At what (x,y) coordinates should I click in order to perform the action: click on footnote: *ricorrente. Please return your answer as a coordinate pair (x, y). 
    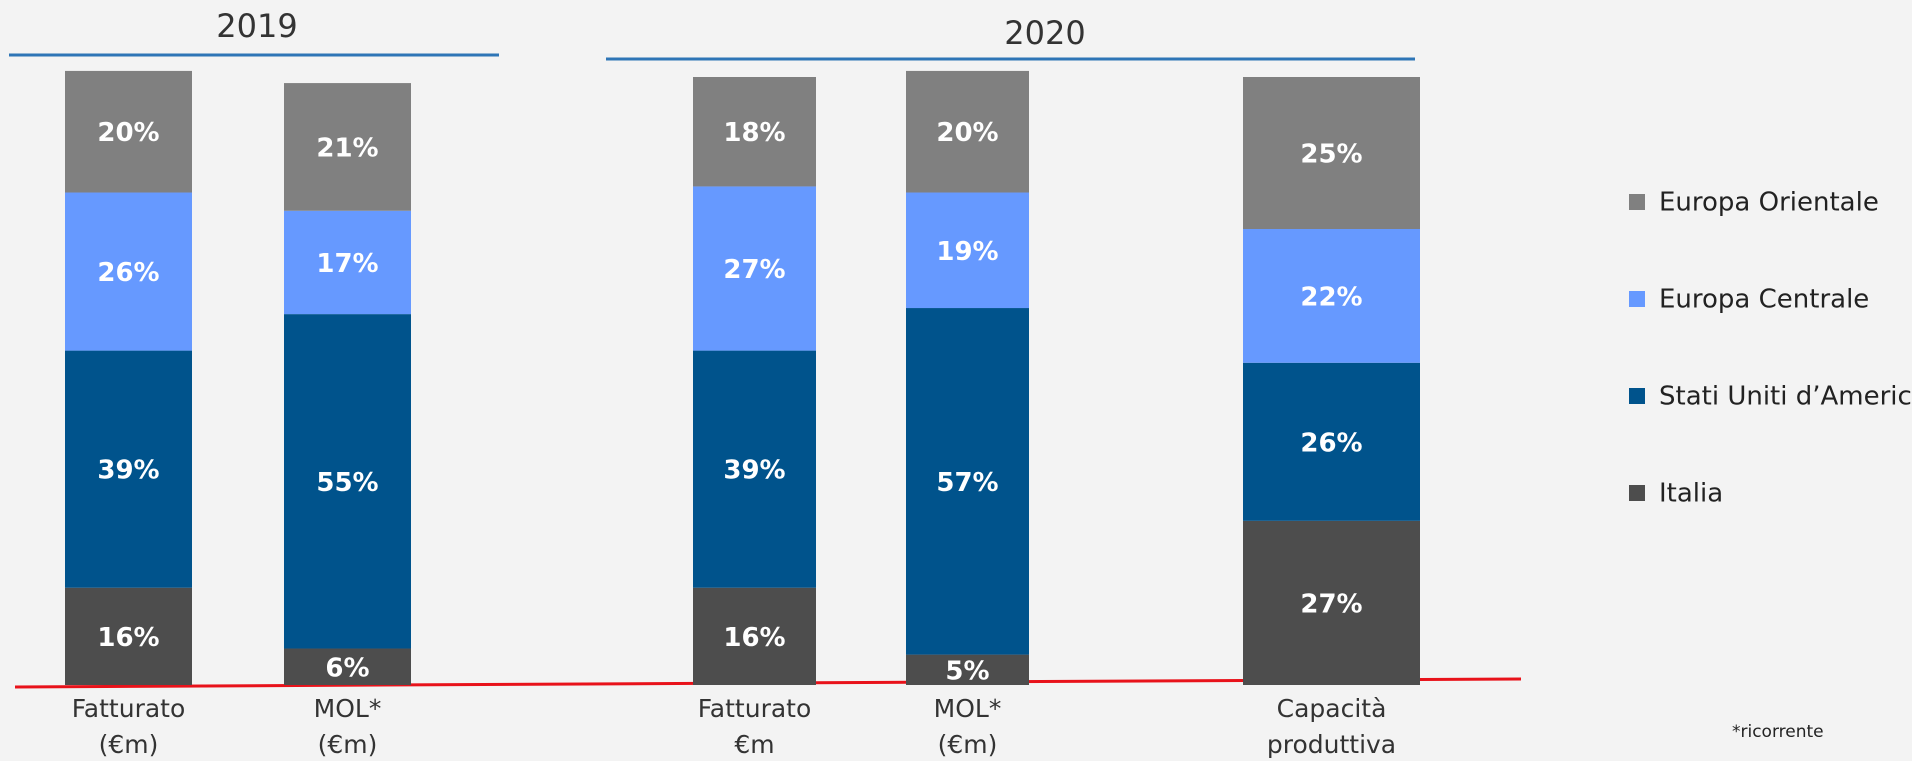
    Looking at the image, I should click on (1778, 732).